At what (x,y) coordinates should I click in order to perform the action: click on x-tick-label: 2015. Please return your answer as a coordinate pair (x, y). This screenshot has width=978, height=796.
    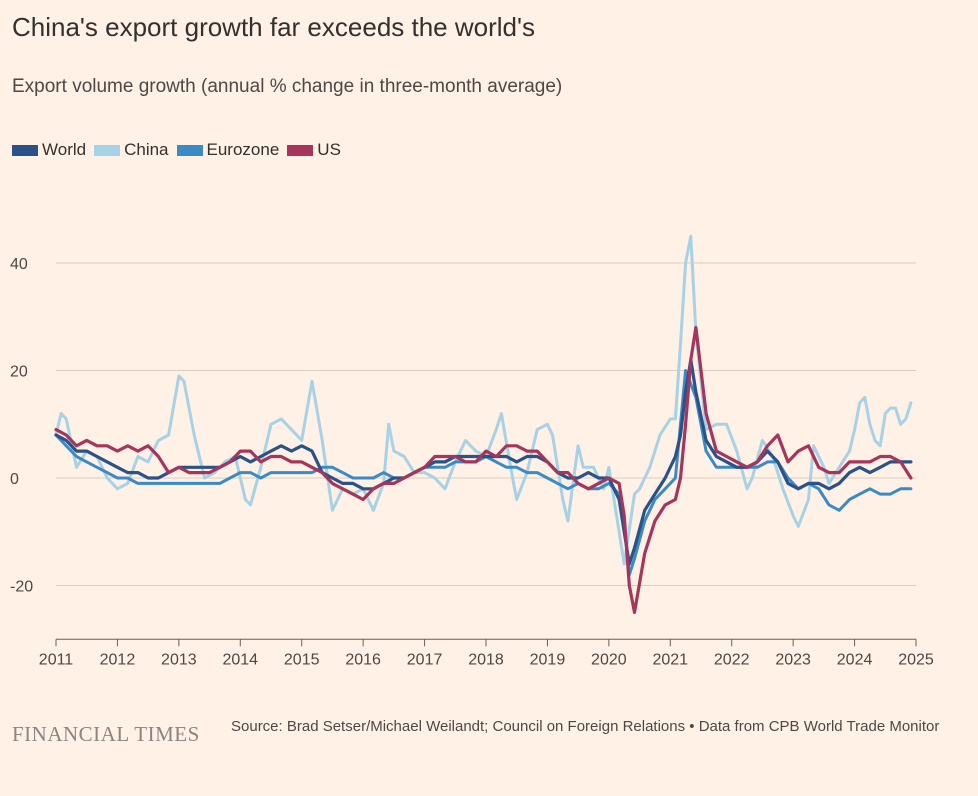
    Looking at the image, I should click on (302, 659).